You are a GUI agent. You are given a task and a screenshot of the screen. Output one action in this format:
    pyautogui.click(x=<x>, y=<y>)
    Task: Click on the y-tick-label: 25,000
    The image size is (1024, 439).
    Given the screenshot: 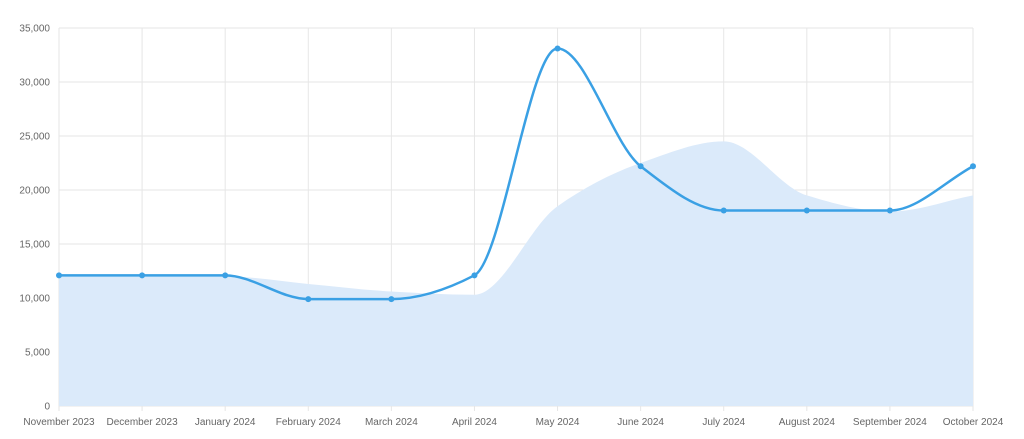 What is the action you would take?
    pyautogui.click(x=34, y=137)
    